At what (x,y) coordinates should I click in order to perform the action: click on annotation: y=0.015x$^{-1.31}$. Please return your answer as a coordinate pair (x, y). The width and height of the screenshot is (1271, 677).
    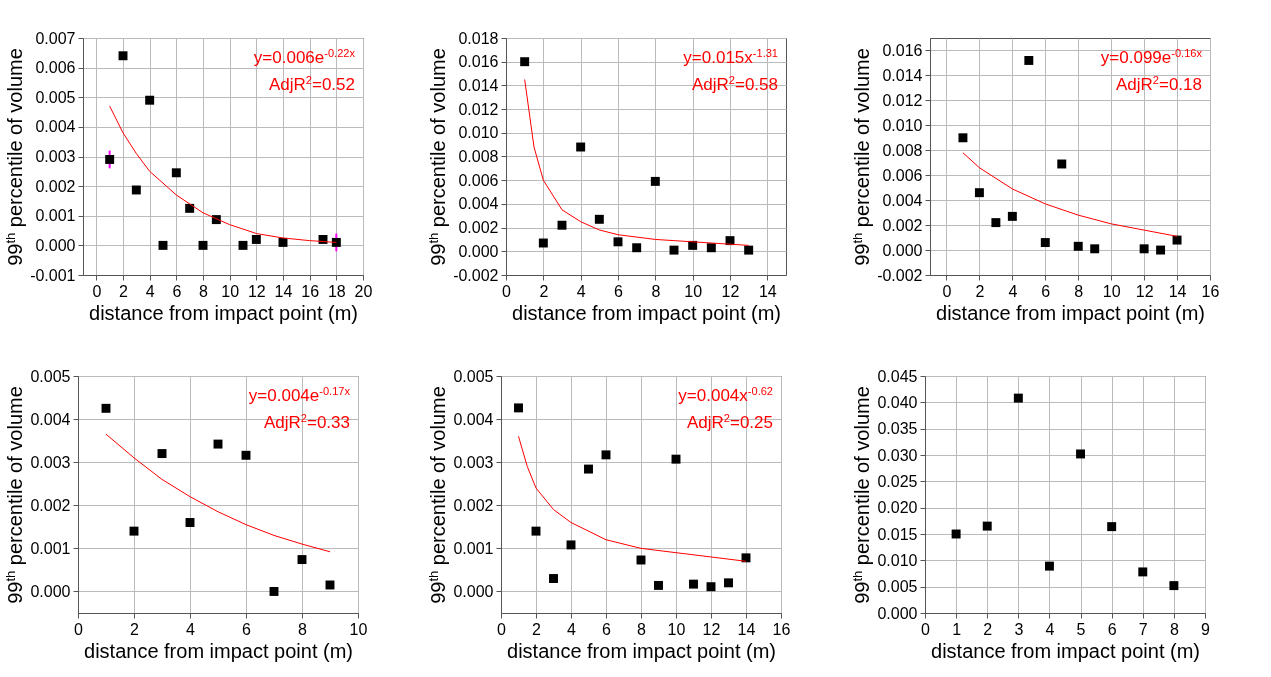
    Looking at the image, I should click on (730, 57).